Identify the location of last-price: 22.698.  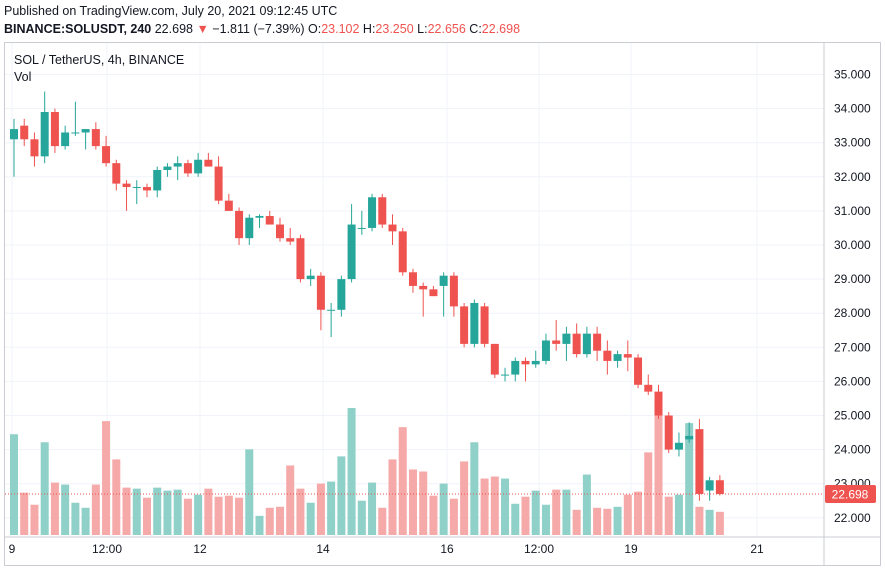
(173, 29).